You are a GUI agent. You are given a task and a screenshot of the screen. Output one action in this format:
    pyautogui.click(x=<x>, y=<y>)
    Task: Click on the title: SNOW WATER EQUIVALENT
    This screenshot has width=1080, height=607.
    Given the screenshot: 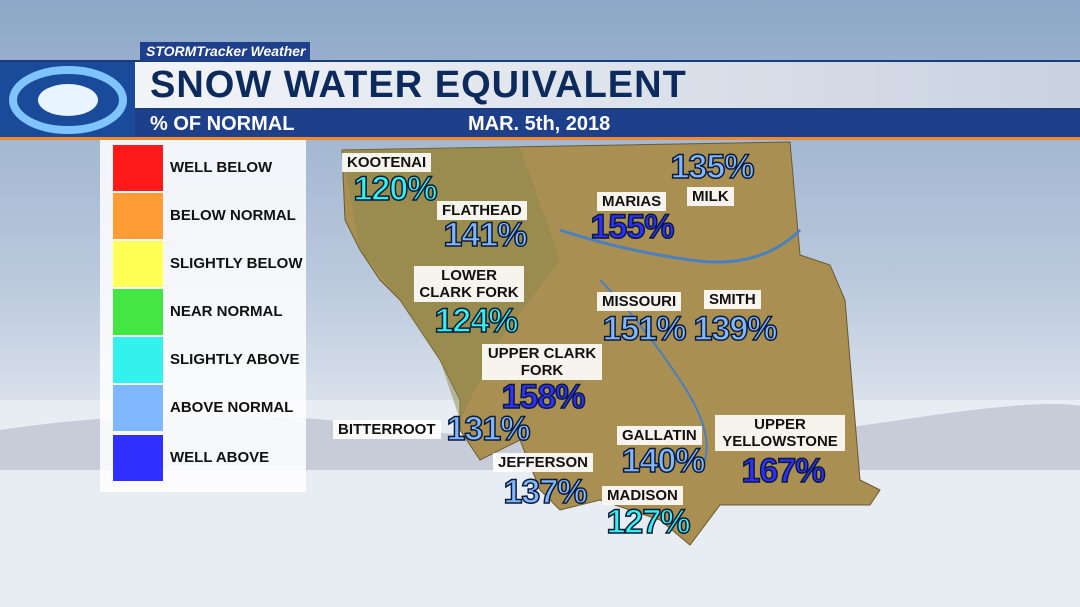 What is the action you would take?
    pyautogui.click(x=418, y=85)
    